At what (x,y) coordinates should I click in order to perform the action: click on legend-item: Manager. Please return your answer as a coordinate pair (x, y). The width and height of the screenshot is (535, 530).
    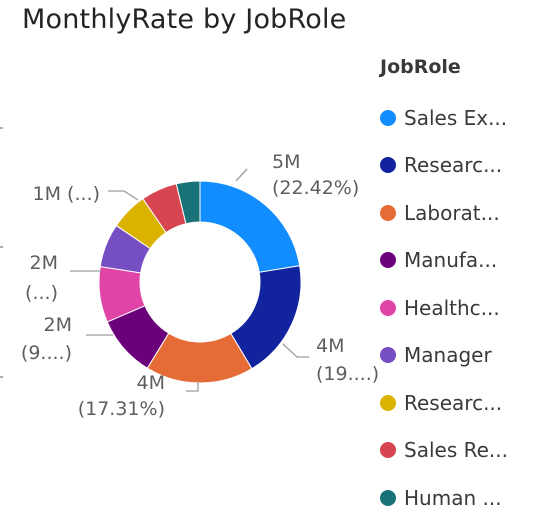
    Looking at the image, I should click on (455, 356).